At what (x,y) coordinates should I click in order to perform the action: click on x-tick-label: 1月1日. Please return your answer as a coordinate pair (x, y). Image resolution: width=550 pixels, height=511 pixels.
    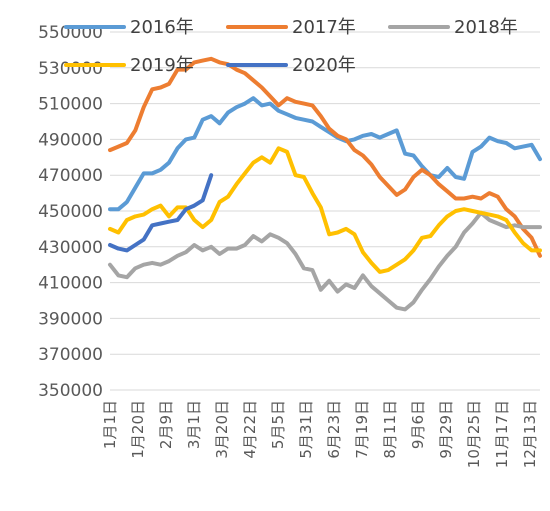
    Looking at the image, I should click on (110, 424).